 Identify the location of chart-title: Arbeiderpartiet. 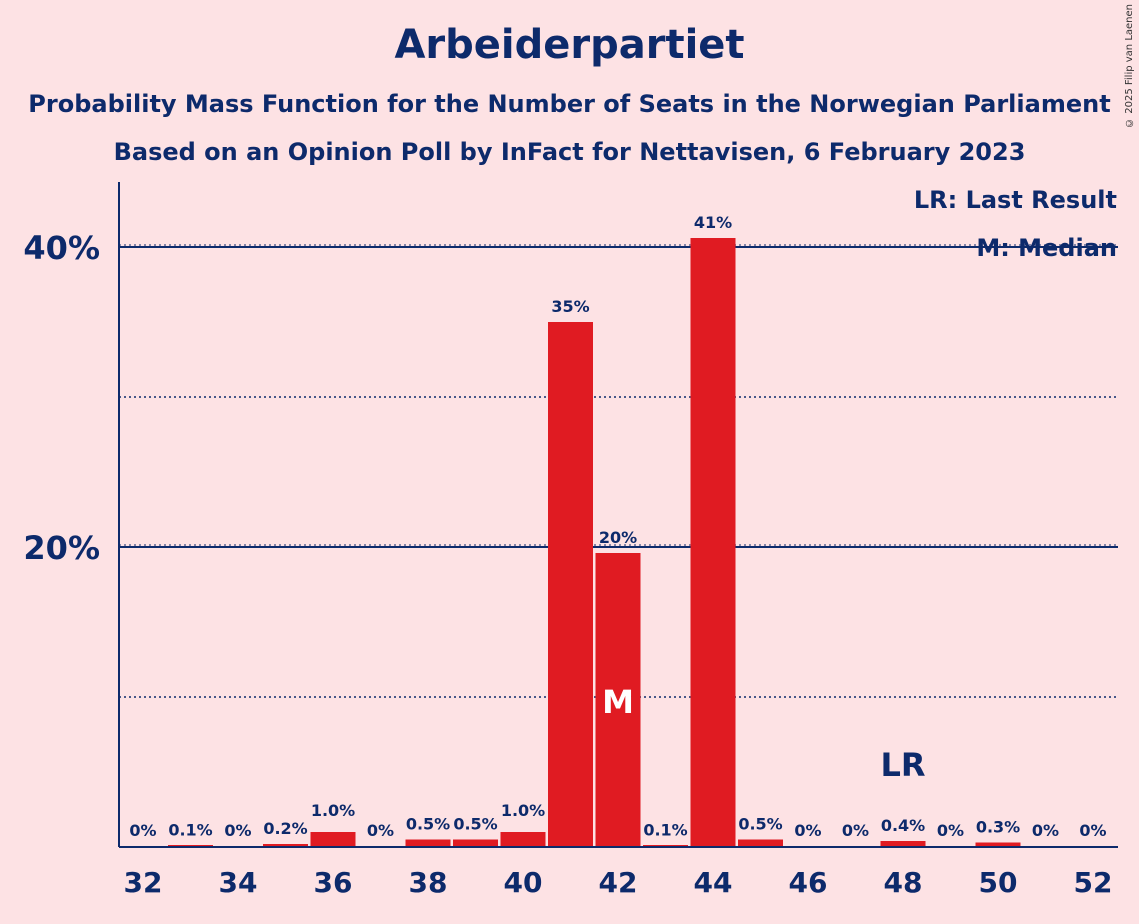
(569, 45).